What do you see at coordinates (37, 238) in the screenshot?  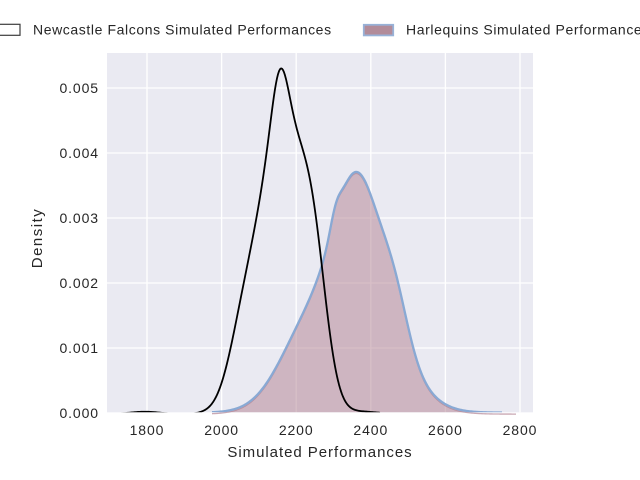 I see `svg-text: Density` at bounding box center [37, 238].